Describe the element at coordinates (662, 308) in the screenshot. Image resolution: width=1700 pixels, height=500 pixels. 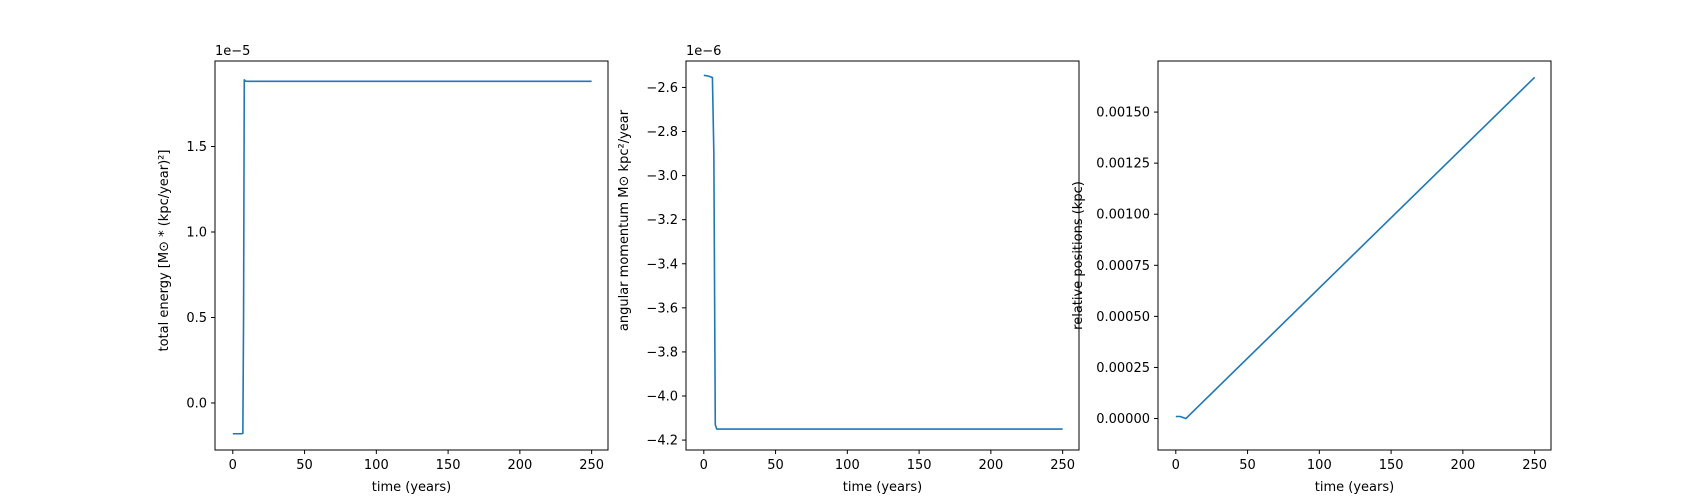
I see `y-tick-label: −3.6` at that location.